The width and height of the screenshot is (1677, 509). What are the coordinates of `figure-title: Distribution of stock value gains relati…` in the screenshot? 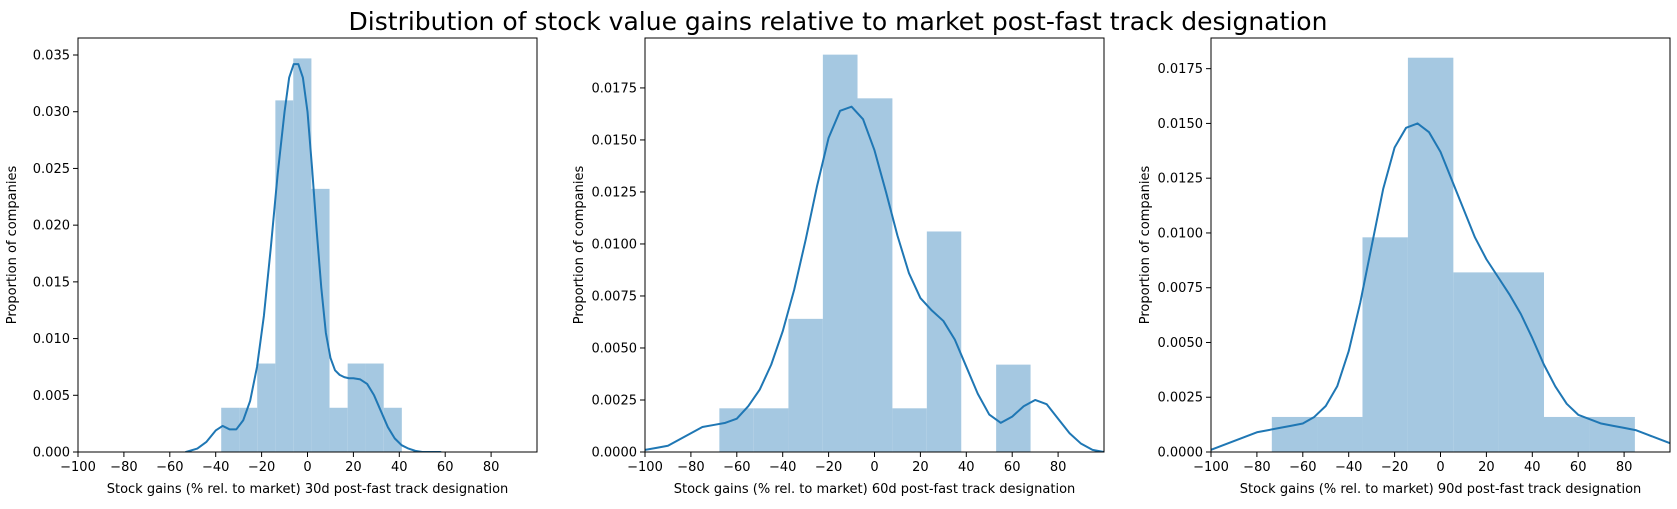 It's located at (838, 21).